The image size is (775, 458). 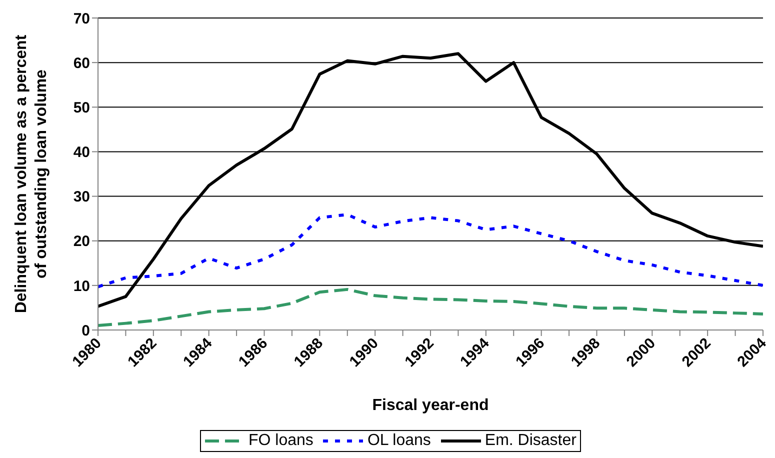 What do you see at coordinates (86, 331) in the screenshot?
I see `y-tick-label: 0` at bounding box center [86, 331].